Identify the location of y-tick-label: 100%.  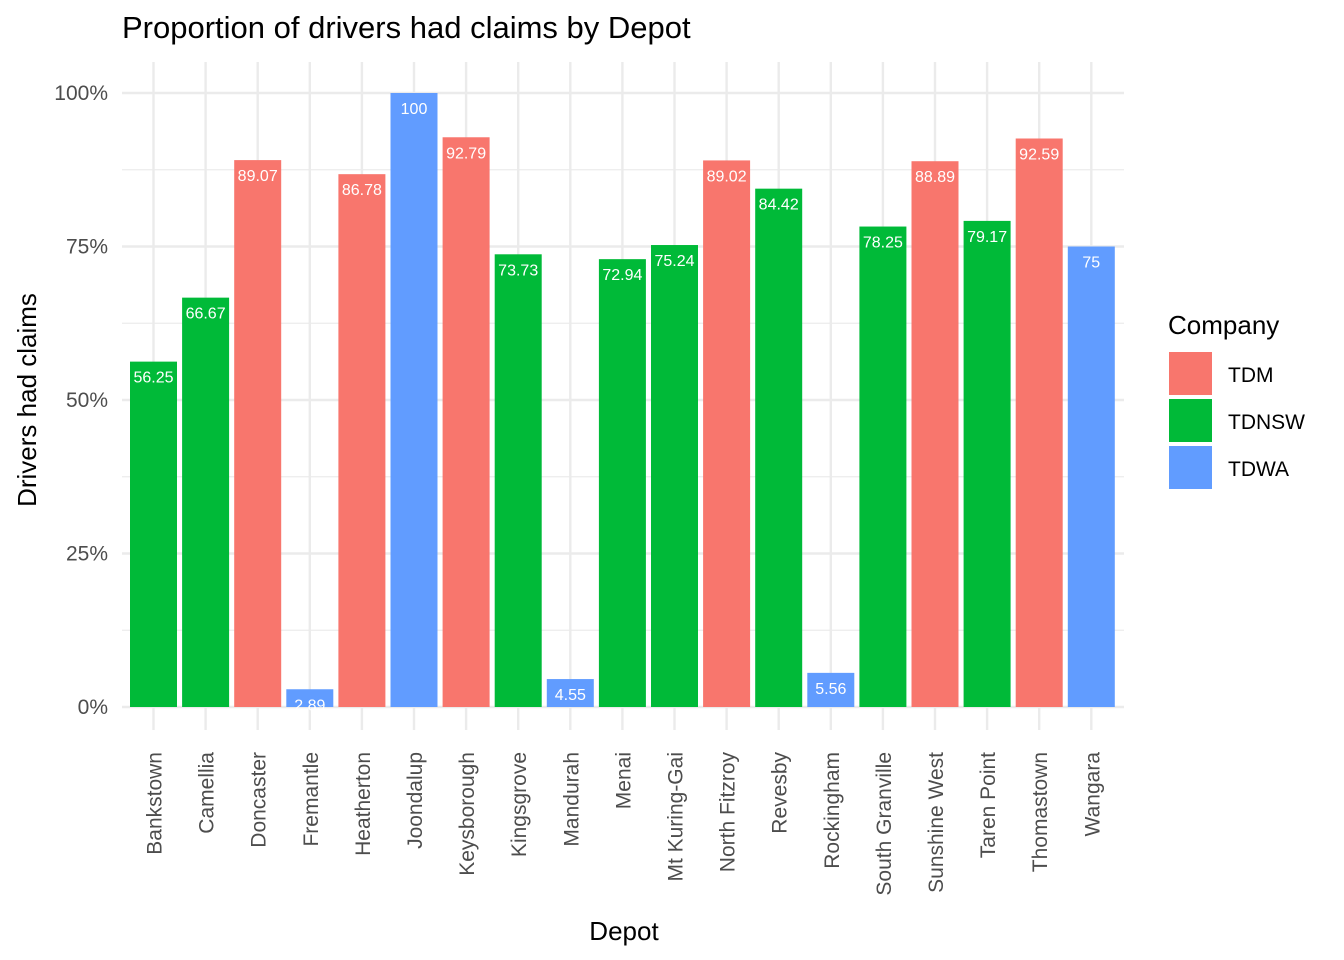
(81, 93).